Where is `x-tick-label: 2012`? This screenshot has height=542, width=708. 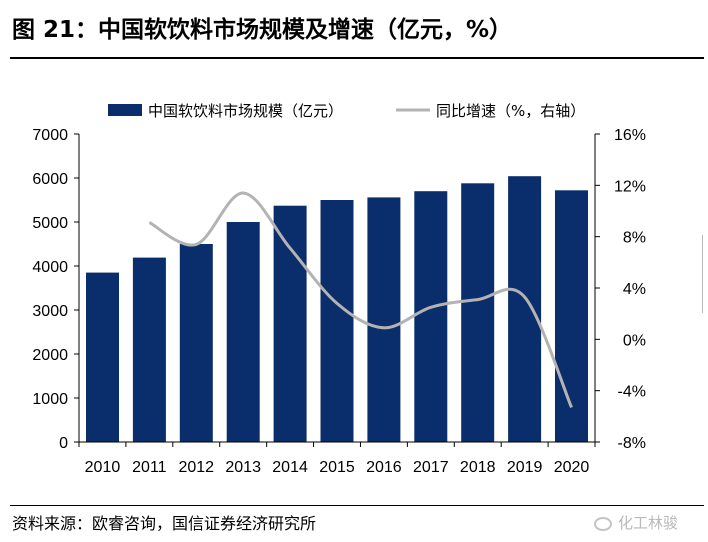 x-tick-label: 2012 is located at coordinates (196, 467).